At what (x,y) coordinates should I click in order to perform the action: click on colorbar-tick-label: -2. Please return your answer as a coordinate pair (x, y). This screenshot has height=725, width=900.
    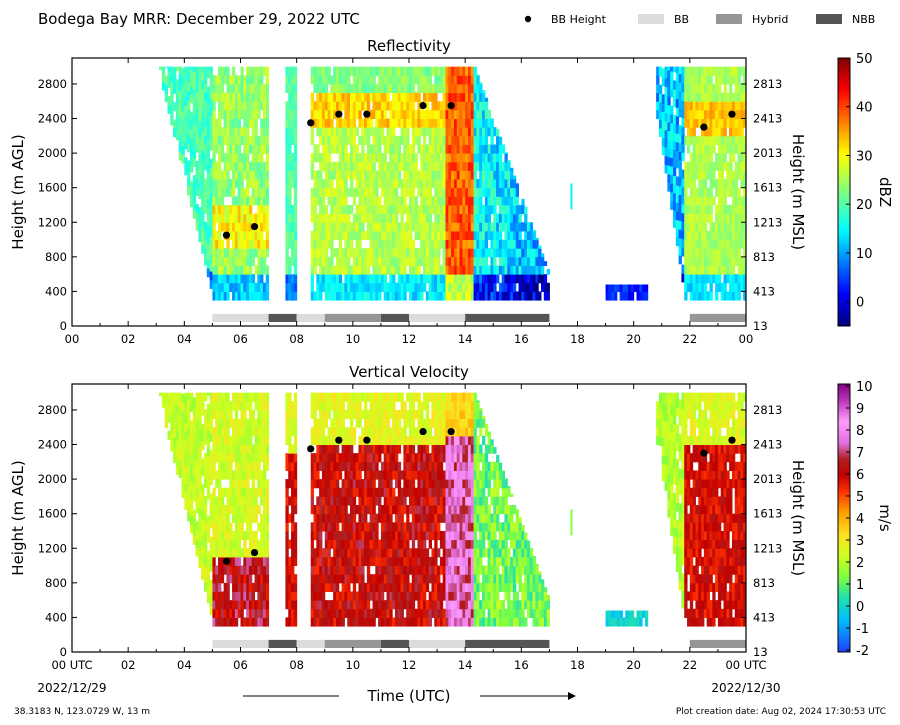
    Looking at the image, I should click on (862, 651).